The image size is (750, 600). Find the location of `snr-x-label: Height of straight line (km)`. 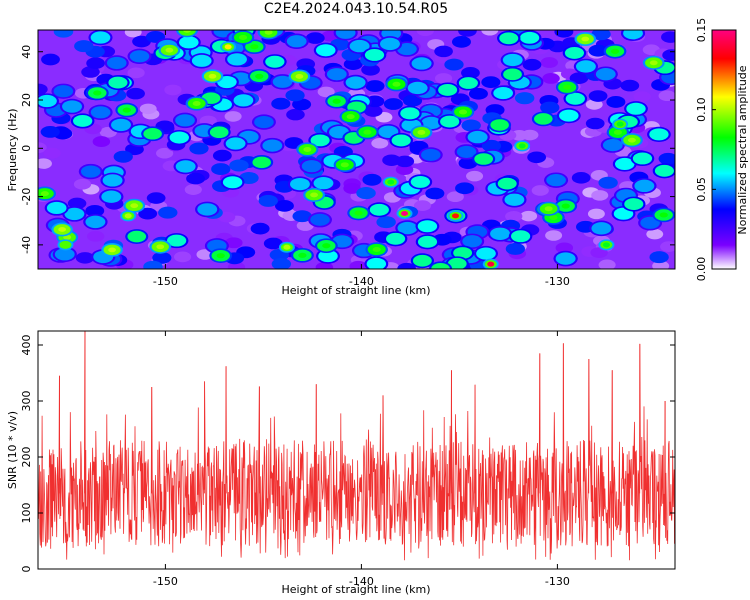

snr-x-label: Height of straight line (km) is located at coordinates (355, 589).